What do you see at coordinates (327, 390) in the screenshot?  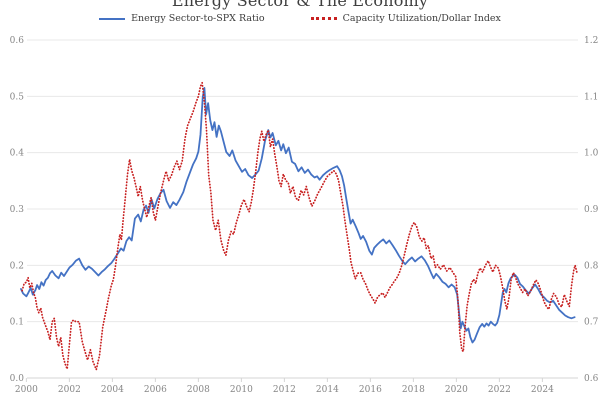 I see `x-axis-tick-label: 2014` at bounding box center [327, 390].